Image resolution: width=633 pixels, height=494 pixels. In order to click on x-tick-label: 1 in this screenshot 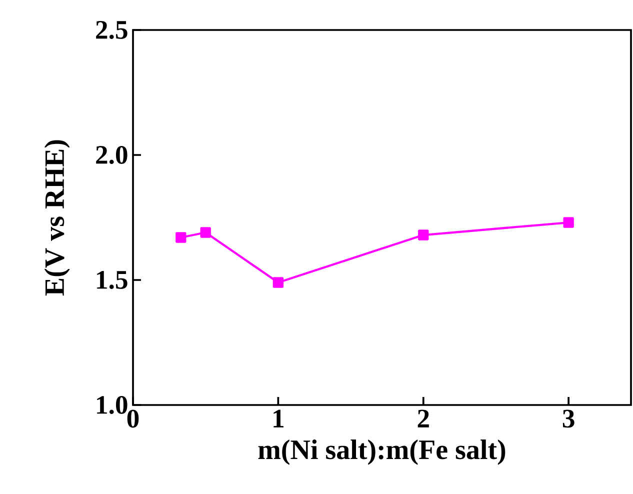, I will do `click(279, 419)`.